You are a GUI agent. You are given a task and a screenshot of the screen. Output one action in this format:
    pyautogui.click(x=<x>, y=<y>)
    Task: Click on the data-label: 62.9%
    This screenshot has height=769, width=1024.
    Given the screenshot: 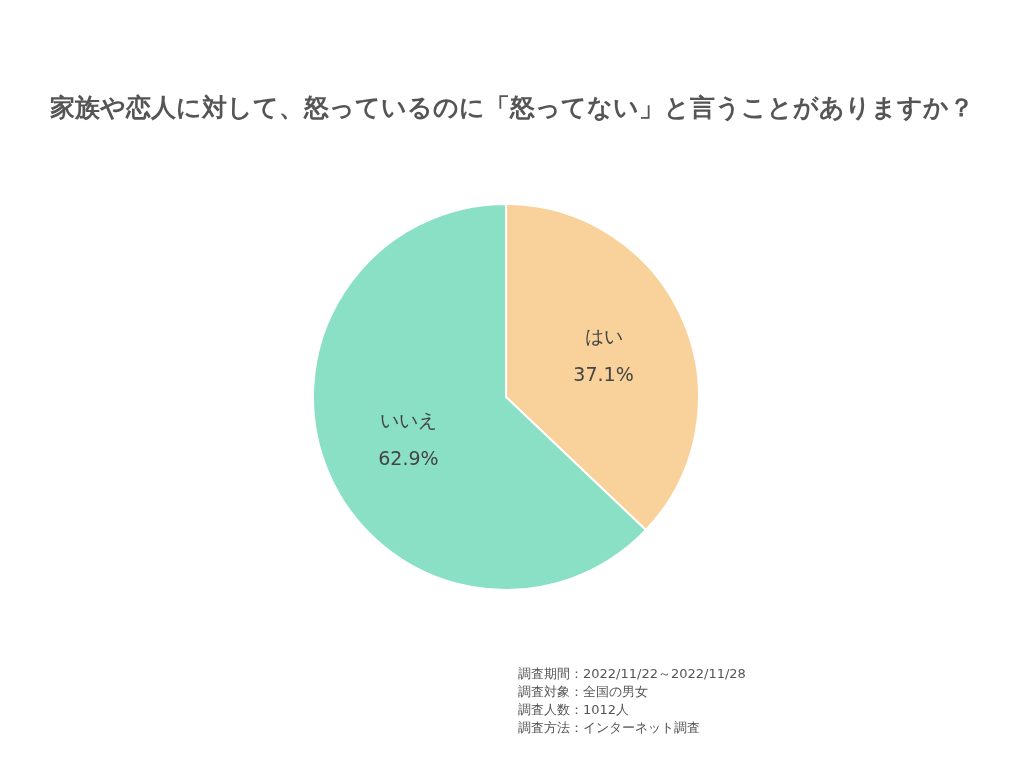 What is the action you would take?
    pyautogui.click(x=408, y=457)
    